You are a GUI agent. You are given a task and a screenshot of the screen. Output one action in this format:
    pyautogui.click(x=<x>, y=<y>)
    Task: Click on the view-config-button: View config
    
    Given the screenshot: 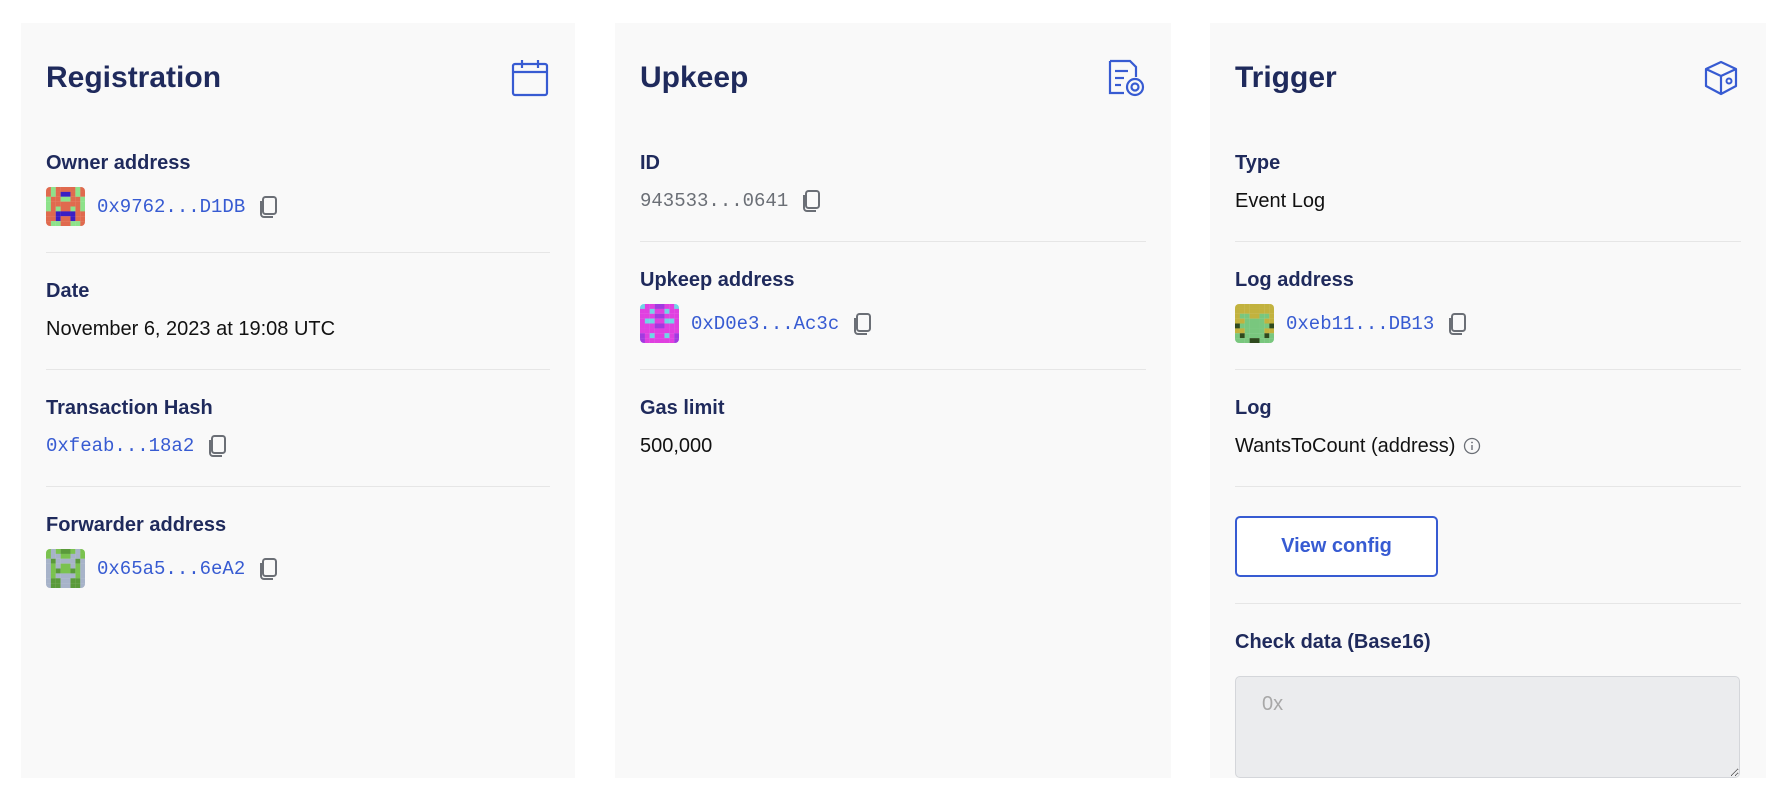 What is the action you would take?
    pyautogui.click(x=1336, y=546)
    